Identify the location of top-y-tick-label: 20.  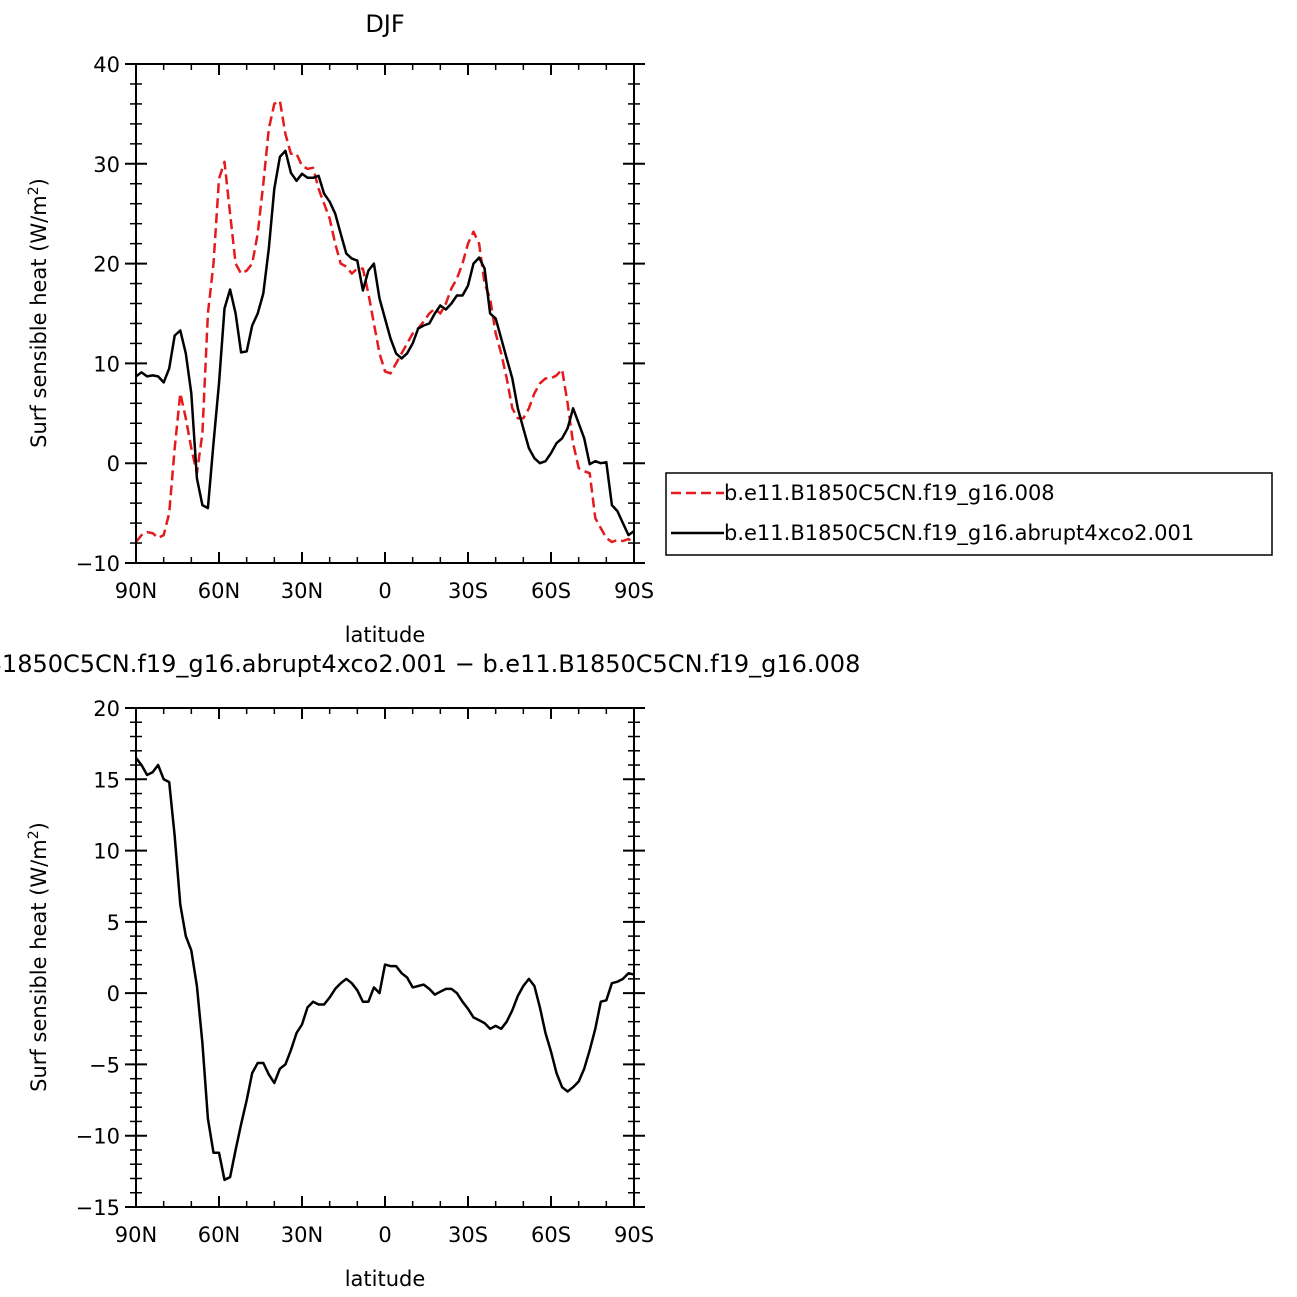
(106, 265).